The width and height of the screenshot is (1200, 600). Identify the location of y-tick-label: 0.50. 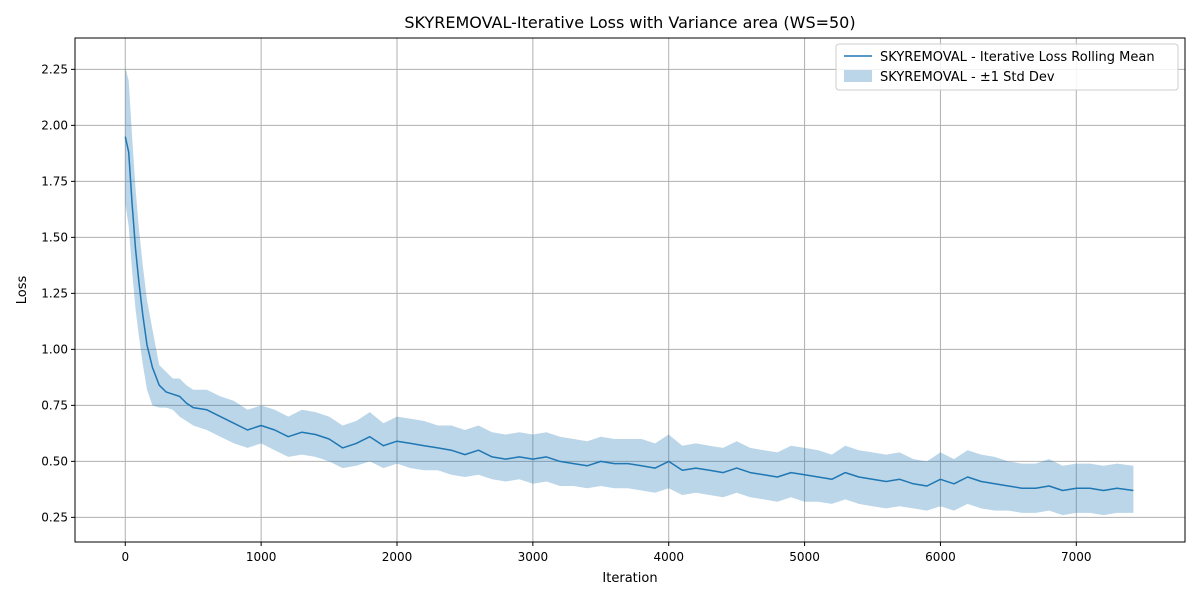
(54, 461).